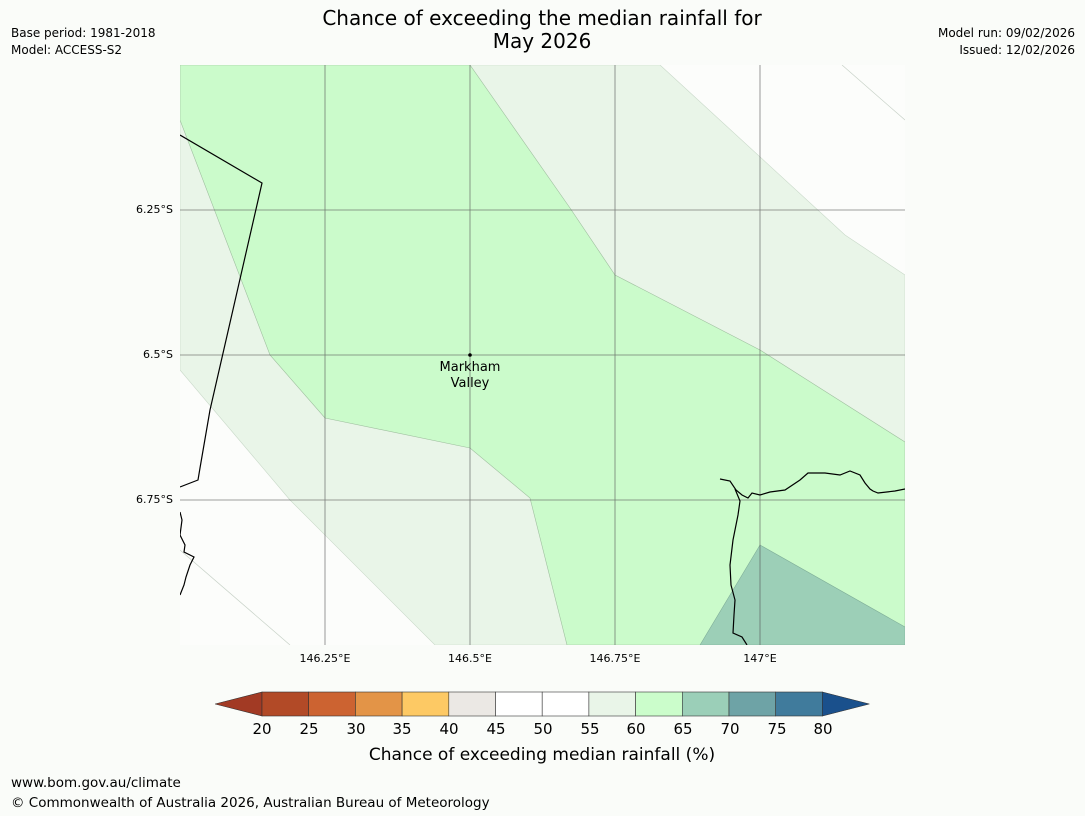  What do you see at coordinates (158, 354) in the screenshot?
I see `lat-label-6-5: 6.5°S` at bounding box center [158, 354].